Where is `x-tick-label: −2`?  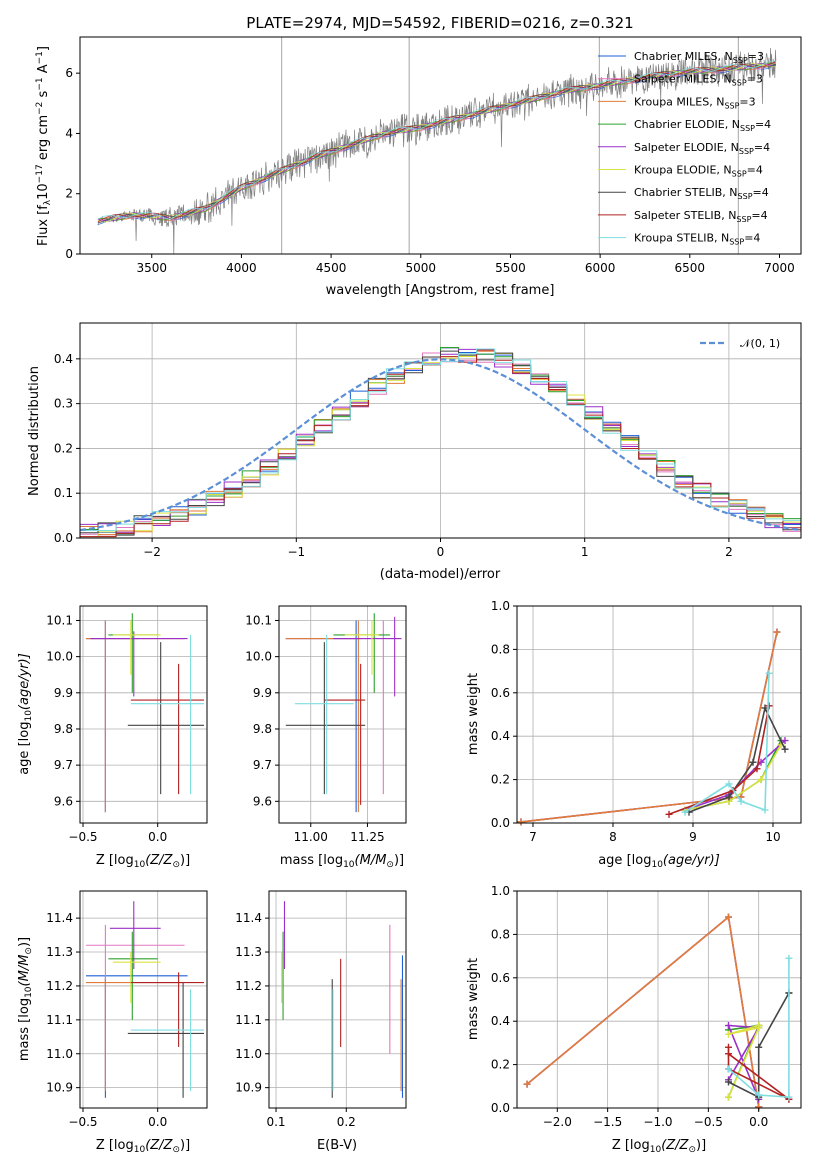
x-tick-label: −2 is located at coordinates (152, 552).